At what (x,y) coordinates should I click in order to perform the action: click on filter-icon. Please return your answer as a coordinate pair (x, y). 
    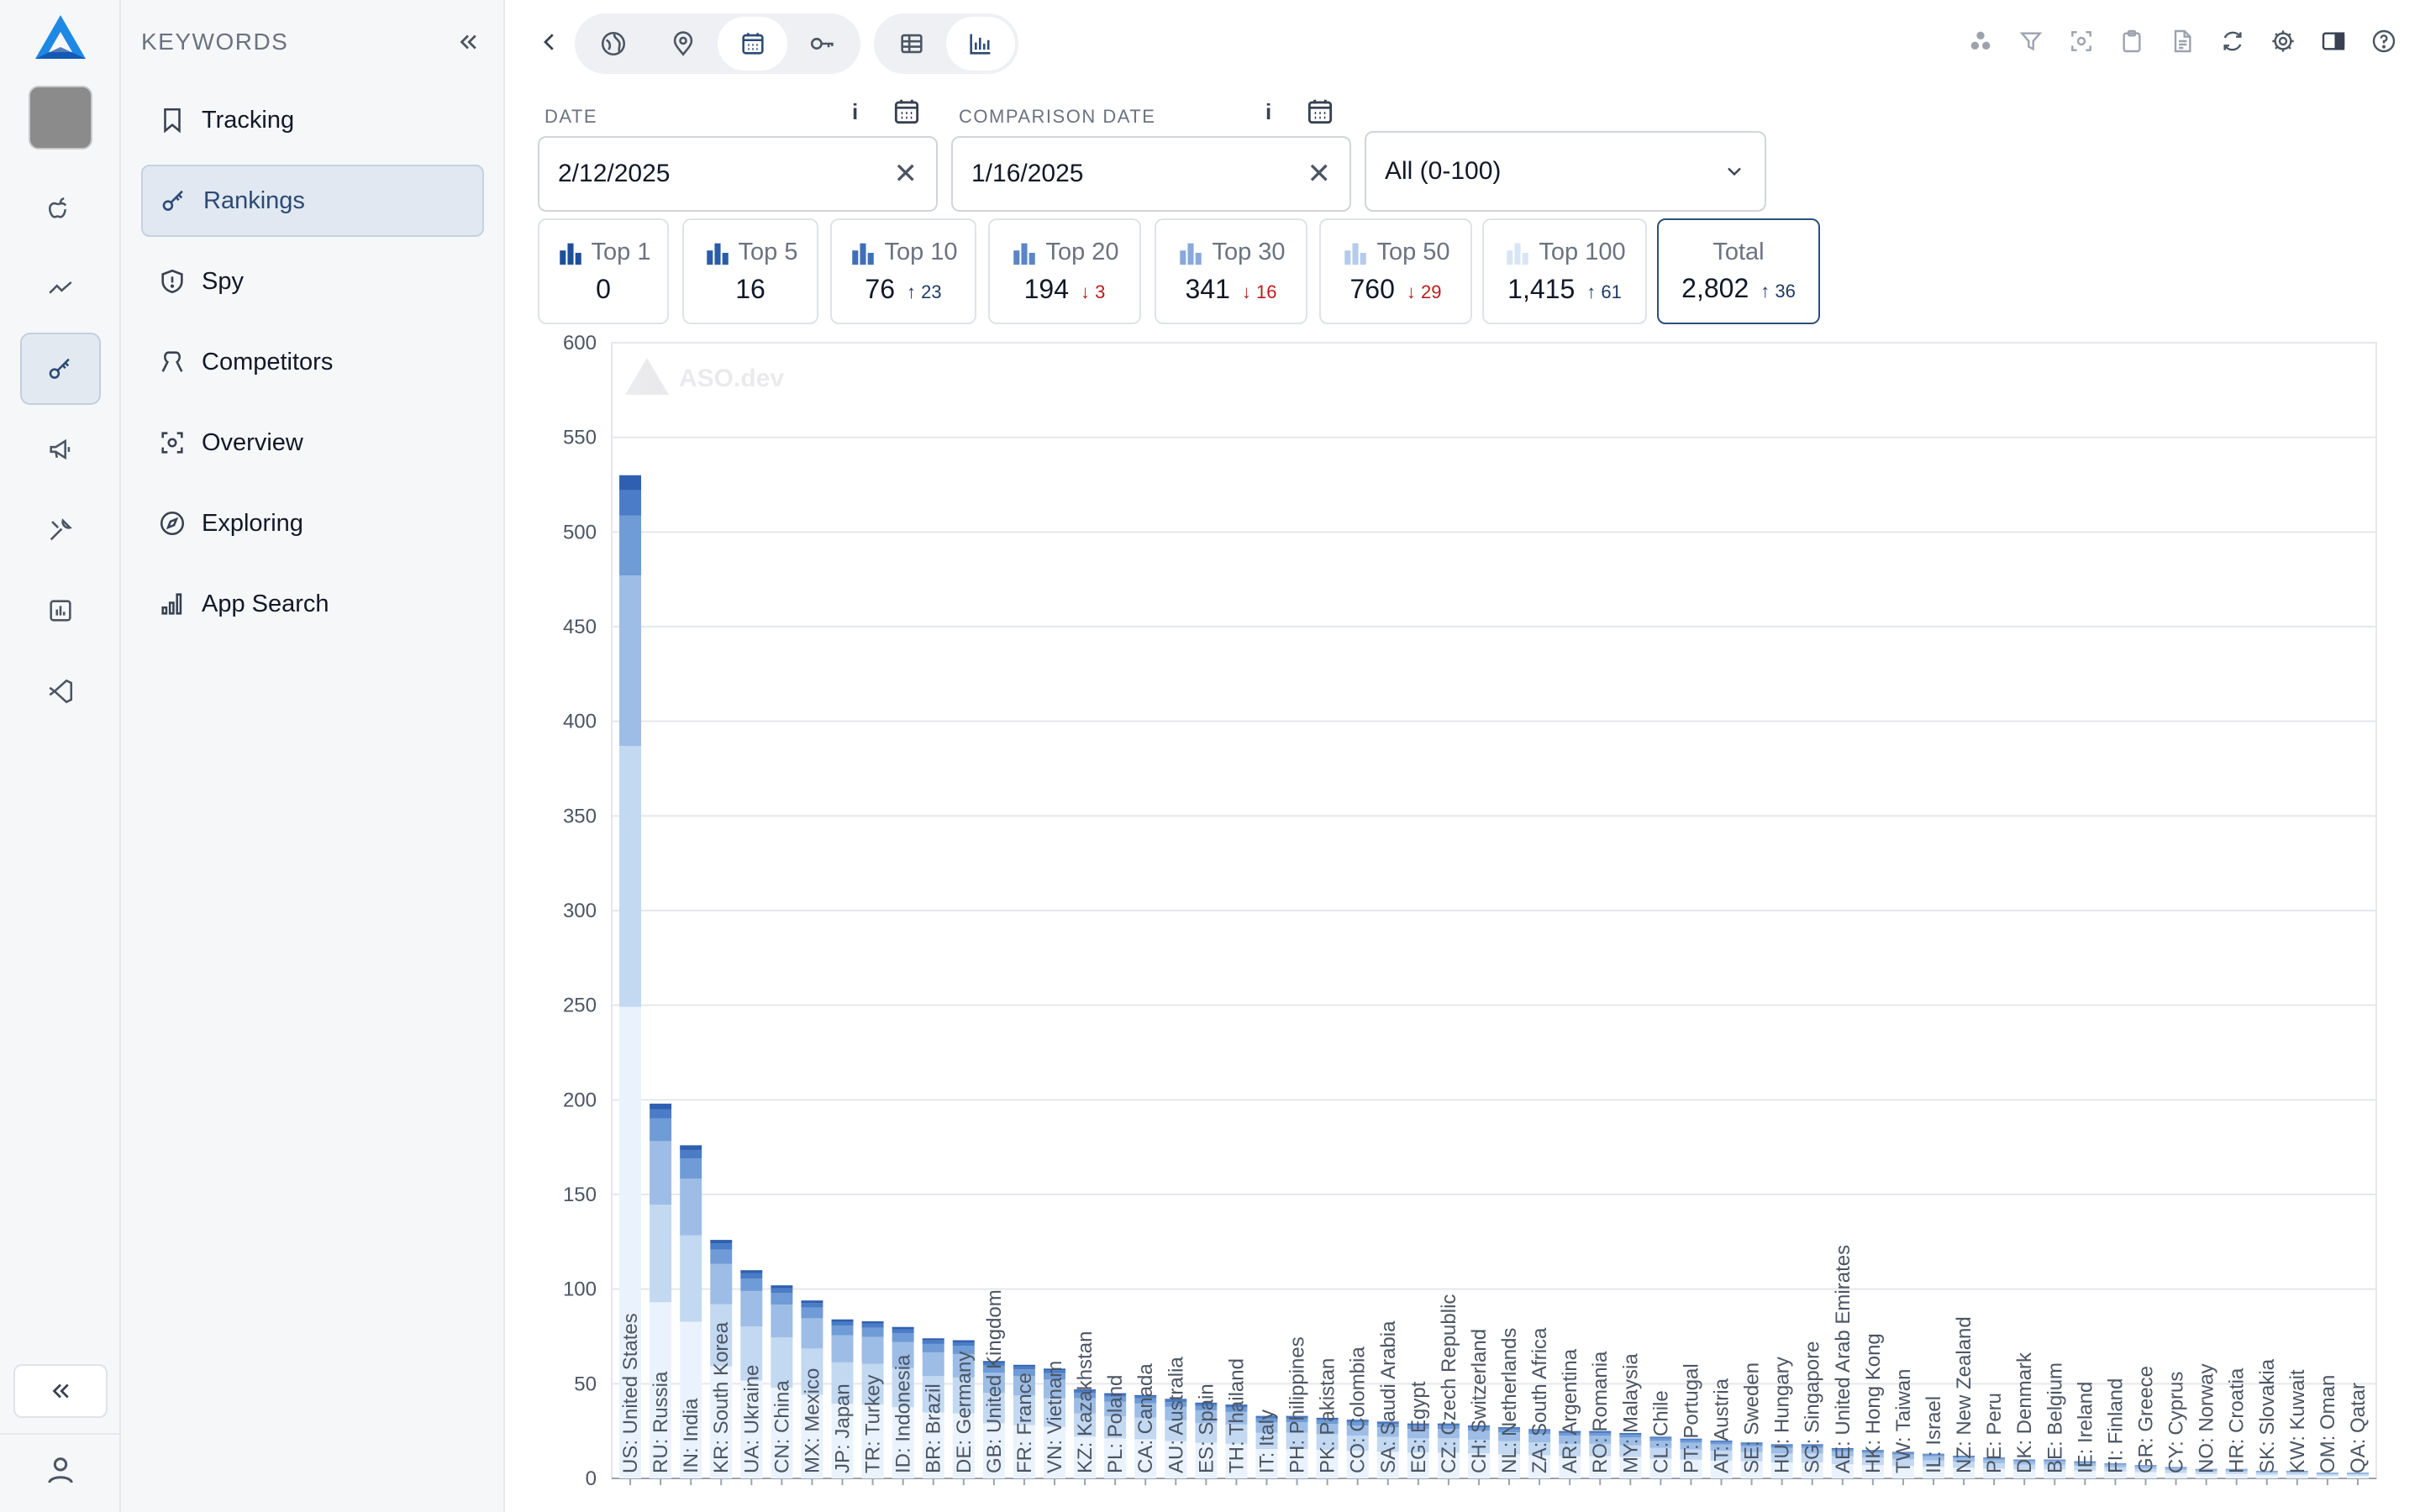
    Looking at the image, I should click on (2031, 41).